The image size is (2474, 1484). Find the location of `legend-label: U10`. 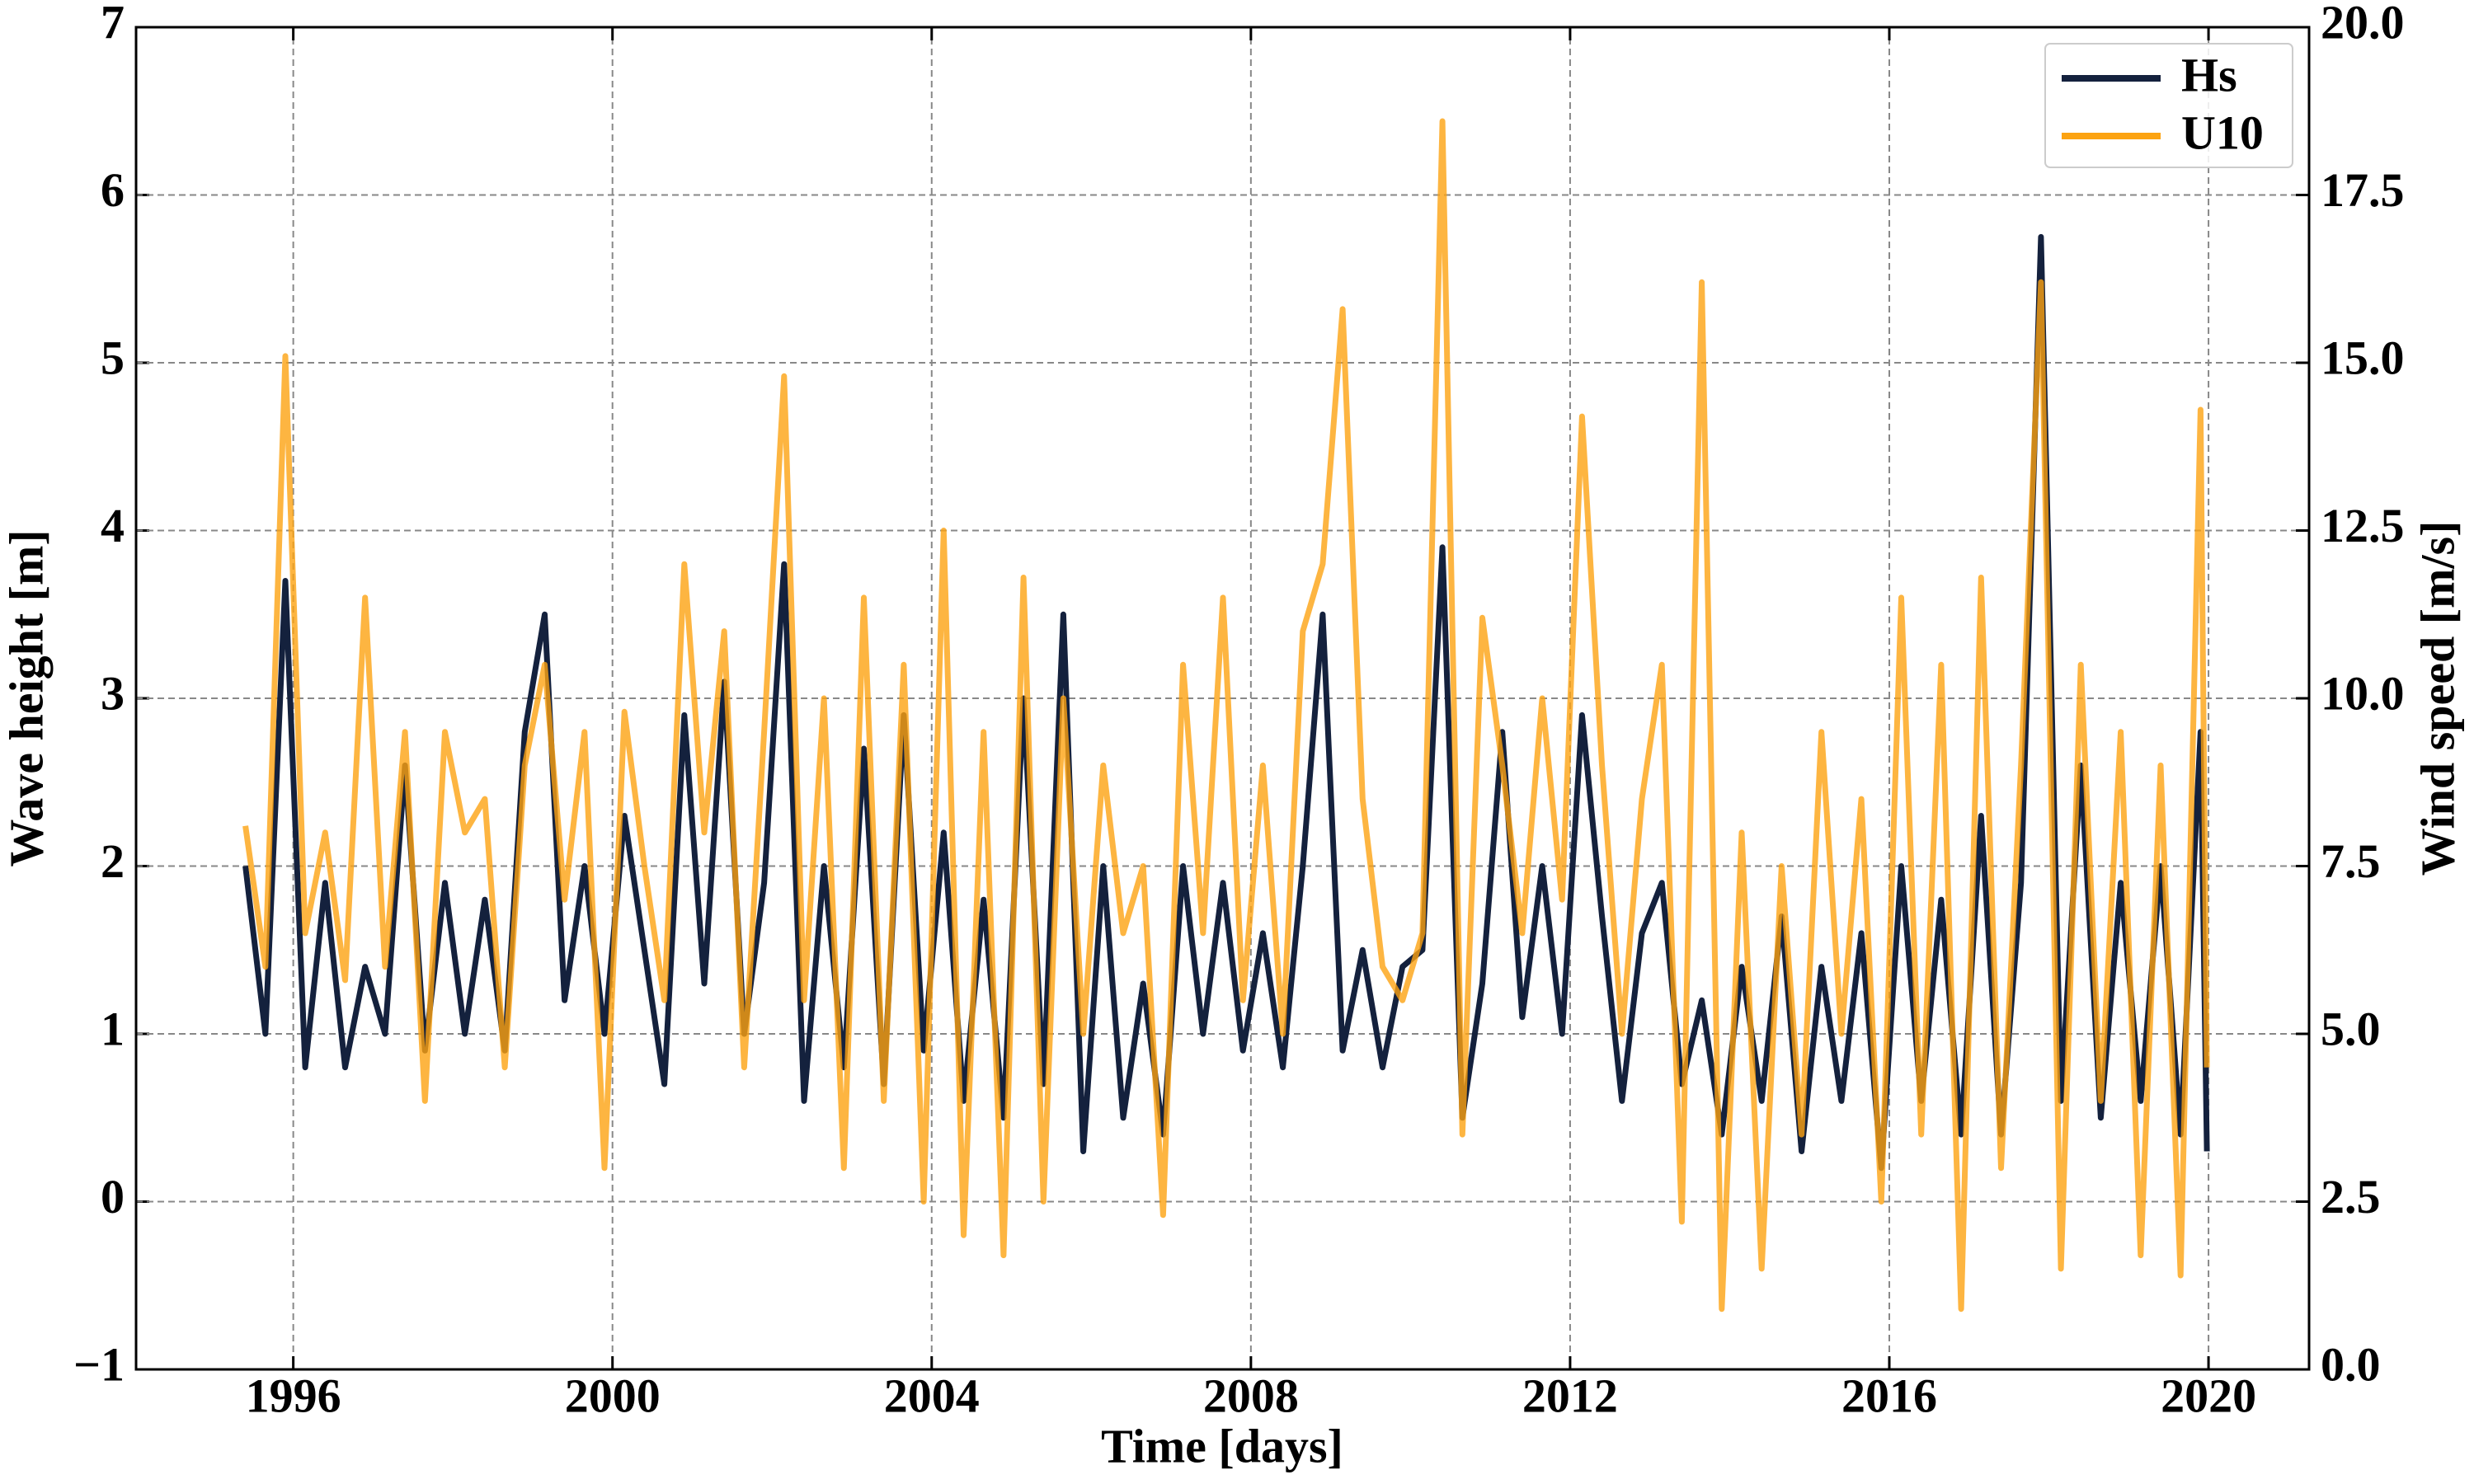

legend-label: U10 is located at coordinates (2222, 132).